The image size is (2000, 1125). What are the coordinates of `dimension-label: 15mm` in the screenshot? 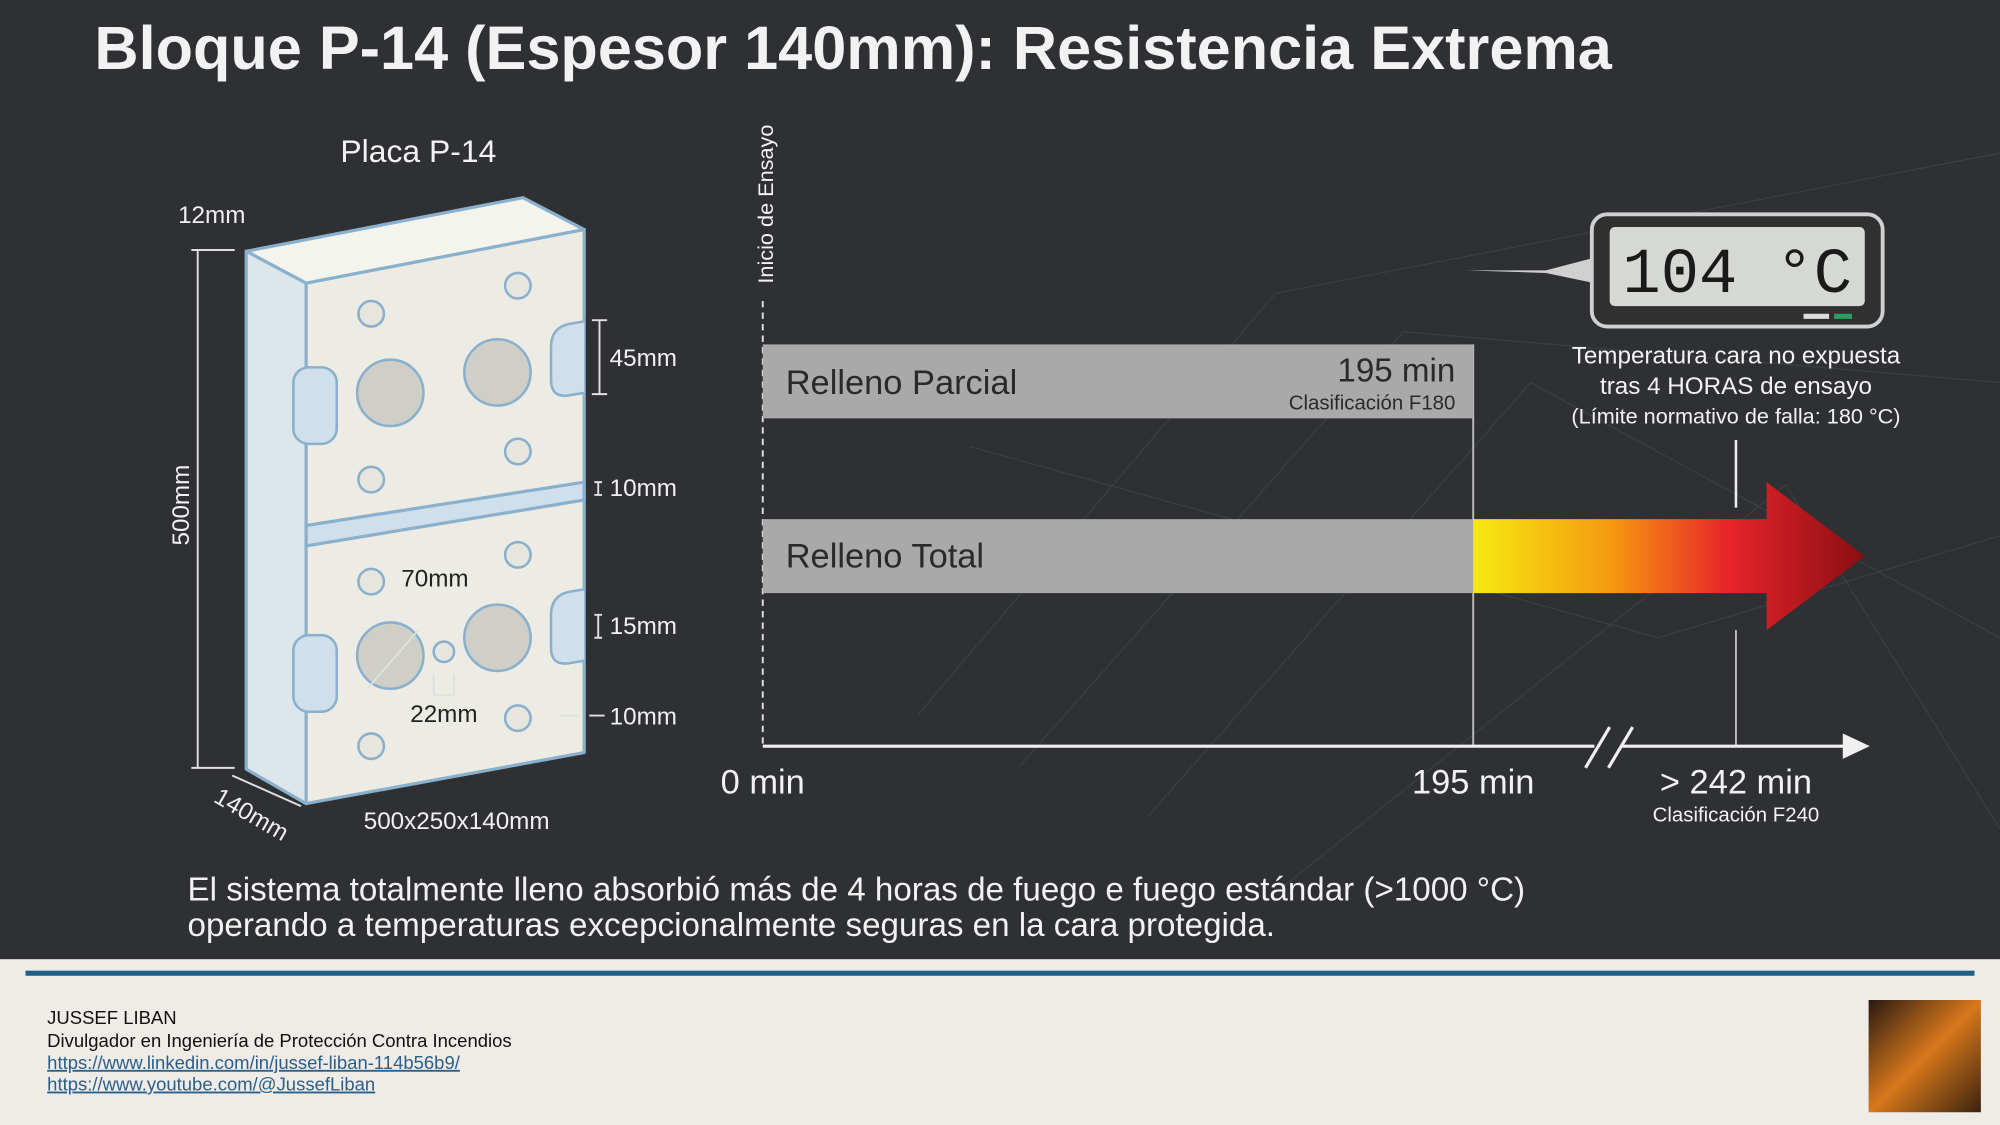 It's located at (643, 626).